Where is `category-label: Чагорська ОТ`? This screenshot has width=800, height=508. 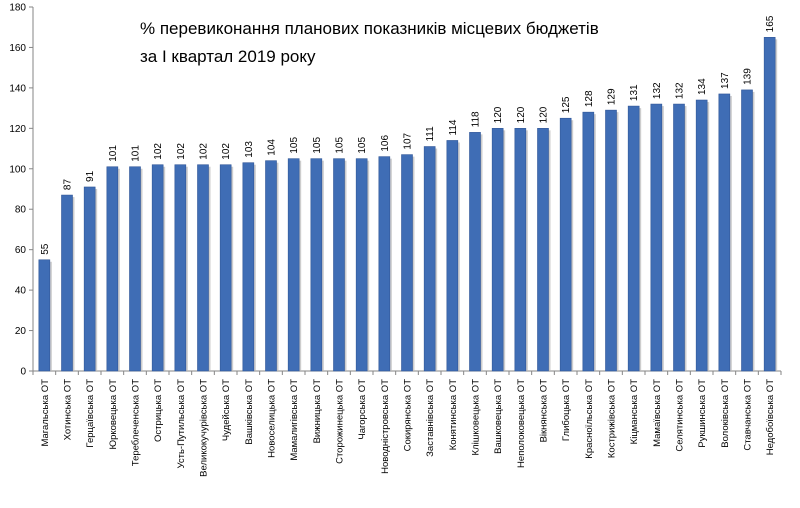 category-label: Чагорська ОТ is located at coordinates (362, 409).